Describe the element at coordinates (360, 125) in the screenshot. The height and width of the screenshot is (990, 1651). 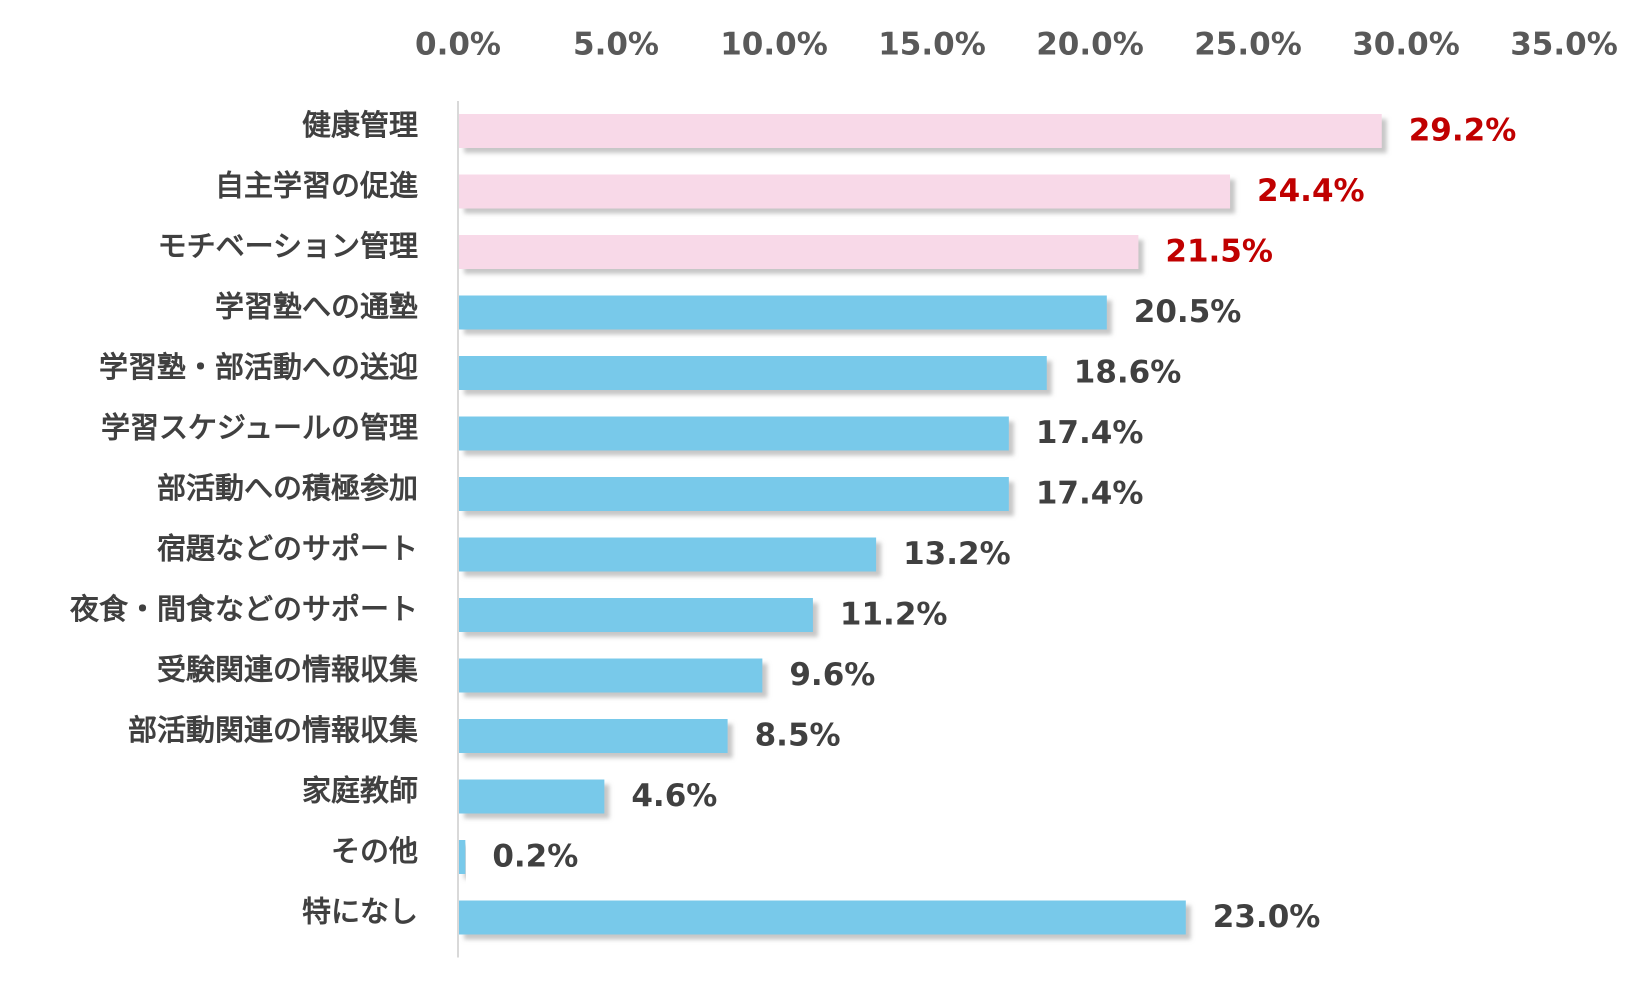
I see `category-label: 健康管理` at that location.